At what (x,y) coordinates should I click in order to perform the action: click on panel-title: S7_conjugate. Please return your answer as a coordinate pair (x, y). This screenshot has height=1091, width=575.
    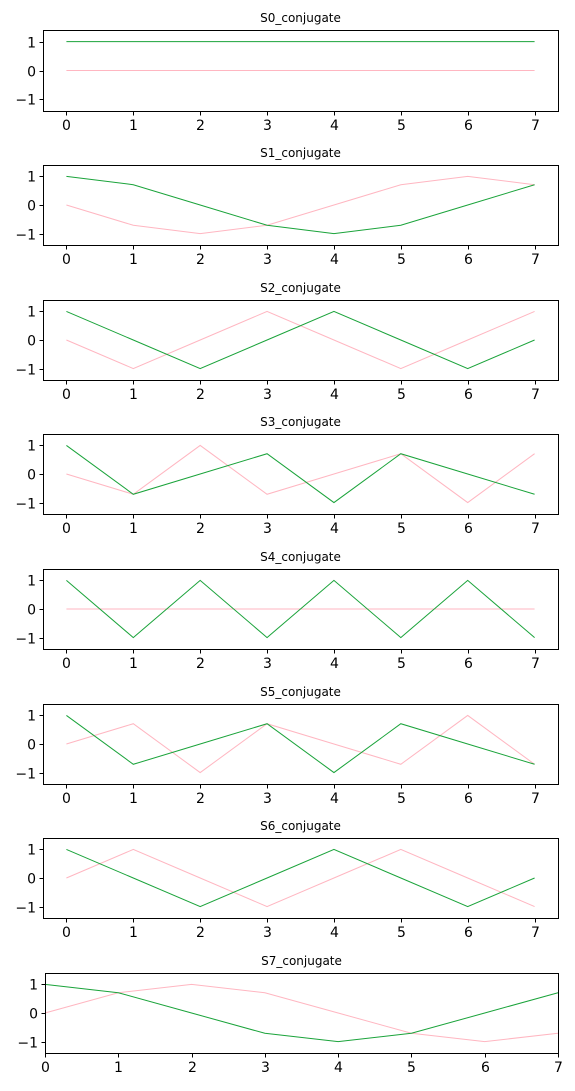
    Looking at the image, I should click on (301, 961).